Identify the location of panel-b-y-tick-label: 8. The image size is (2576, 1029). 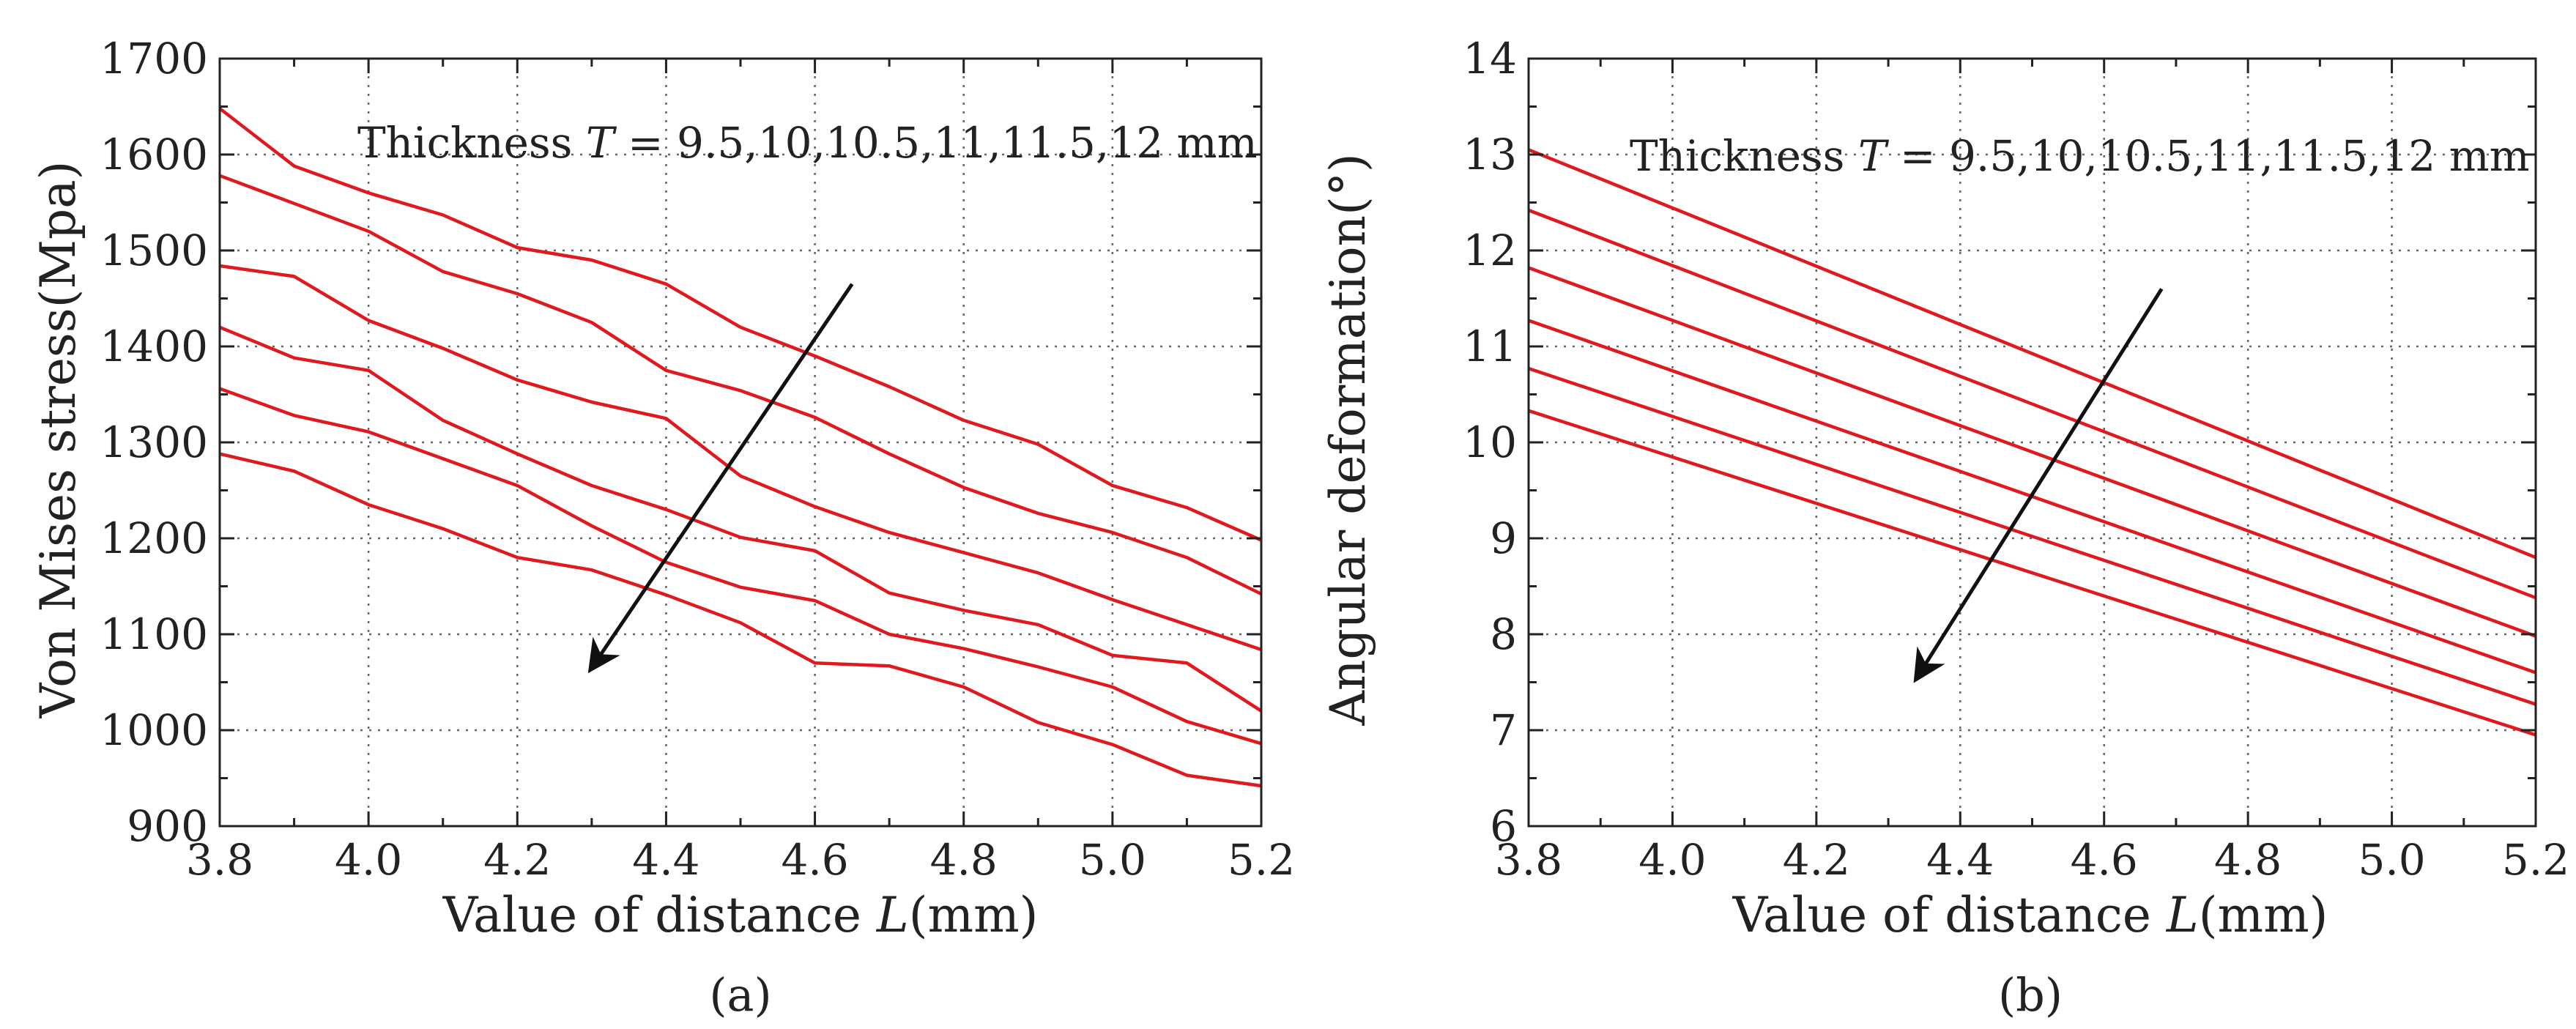
(1503, 634).